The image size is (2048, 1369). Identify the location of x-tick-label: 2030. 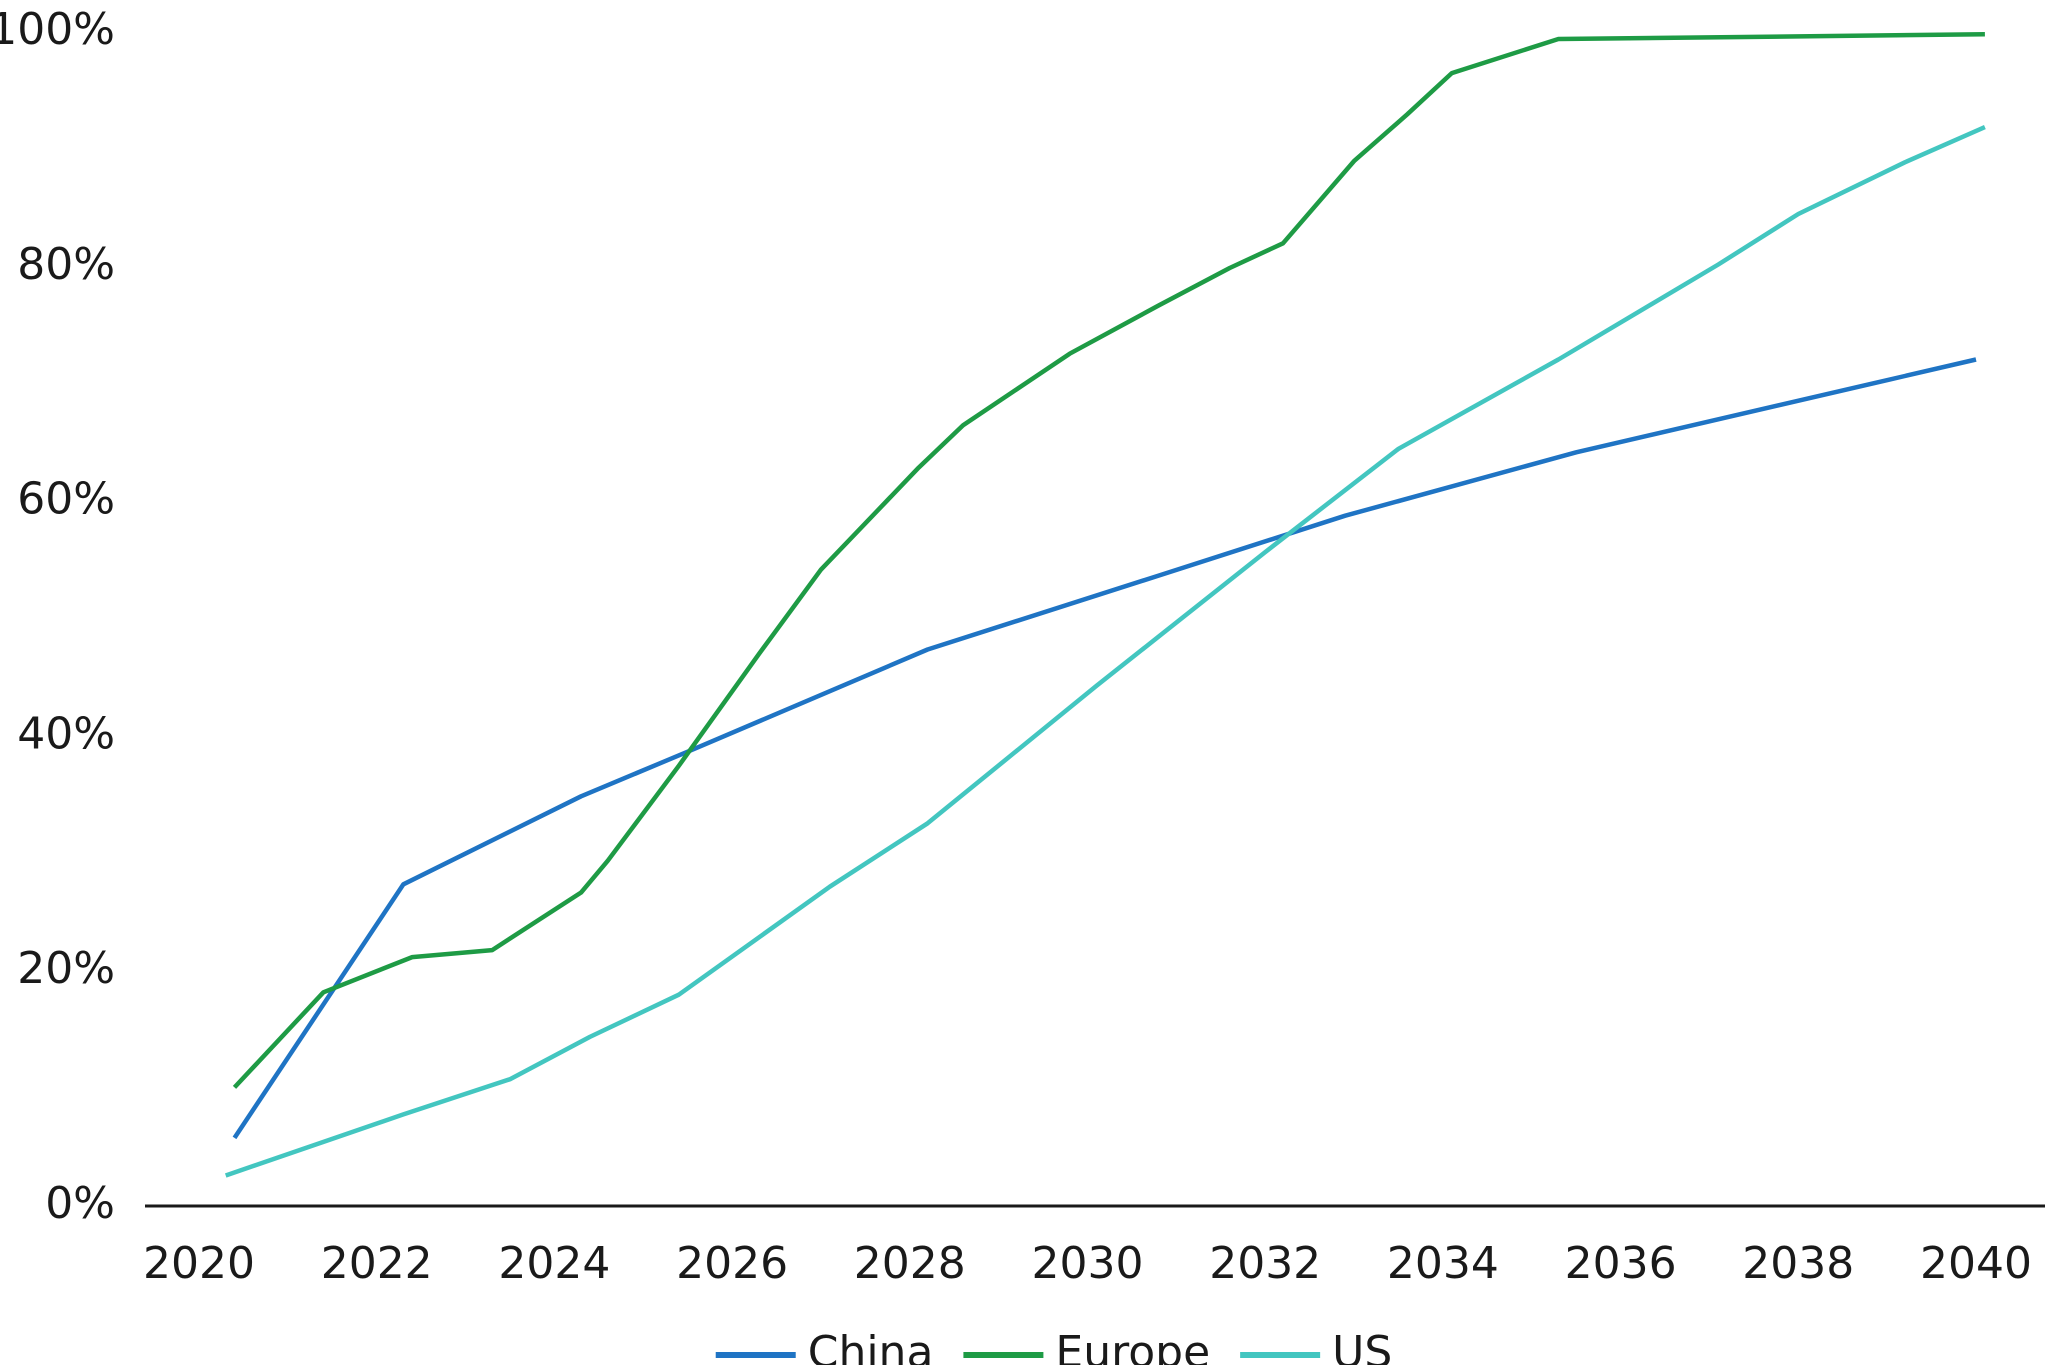
(1088, 1263).